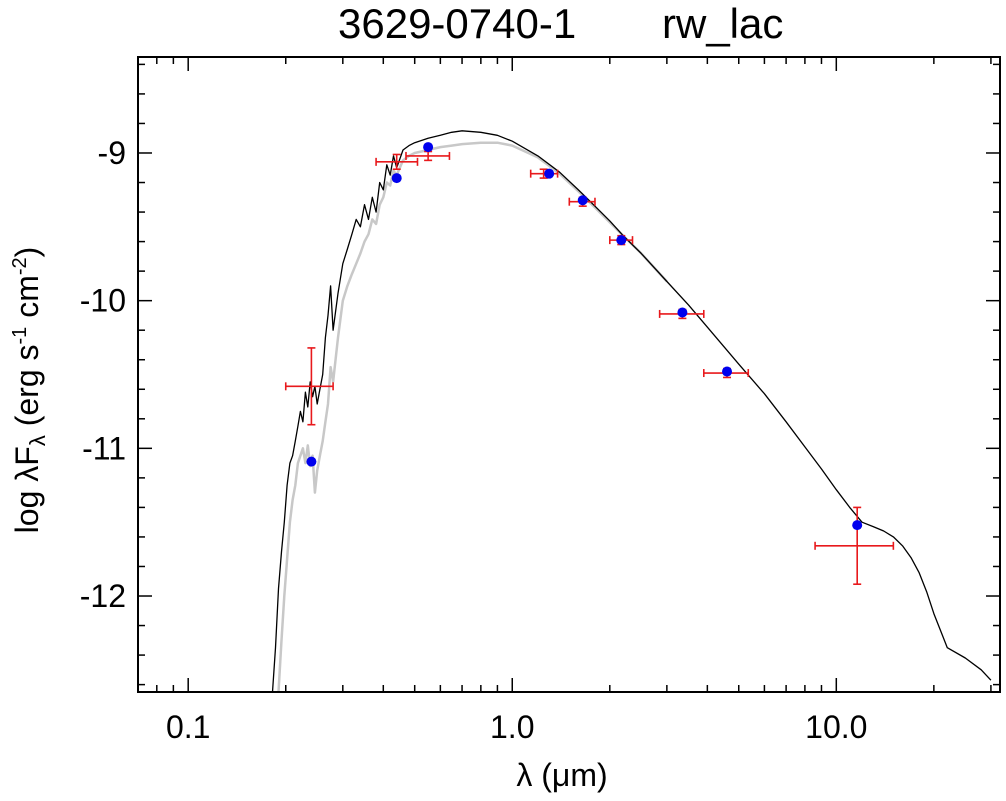 This screenshot has width=1006, height=801. Describe the element at coordinates (561, 775) in the screenshot. I see `x-axis-label: λ (μm)` at that location.